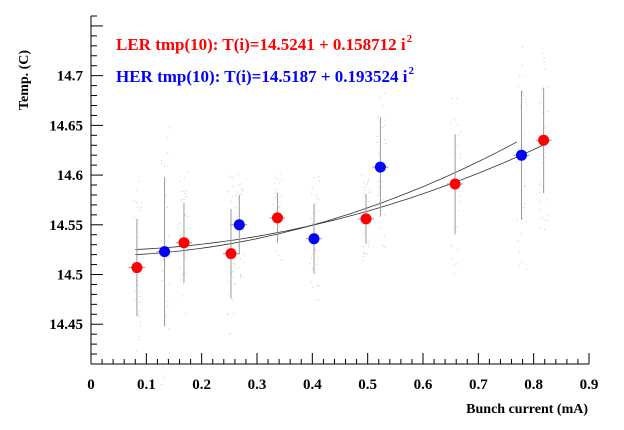  Describe the element at coordinates (312, 385) in the screenshot. I see `x-tick-label: 0.4` at that location.